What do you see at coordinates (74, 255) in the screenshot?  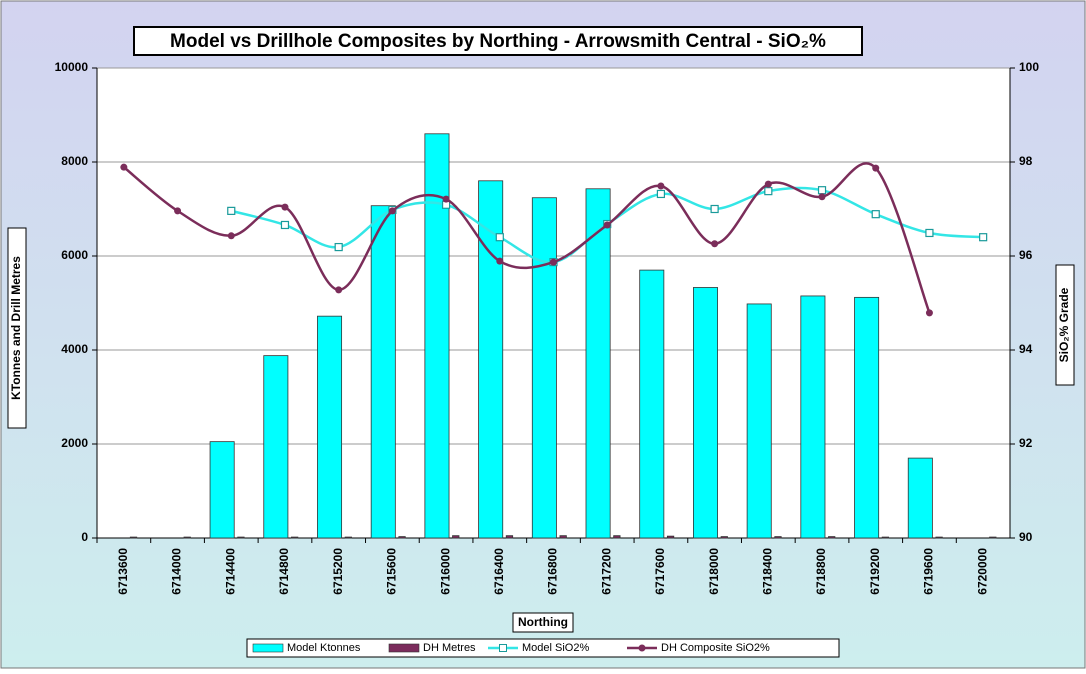 I see `y-tick-label: 6000` at bounding box center [74, 255].